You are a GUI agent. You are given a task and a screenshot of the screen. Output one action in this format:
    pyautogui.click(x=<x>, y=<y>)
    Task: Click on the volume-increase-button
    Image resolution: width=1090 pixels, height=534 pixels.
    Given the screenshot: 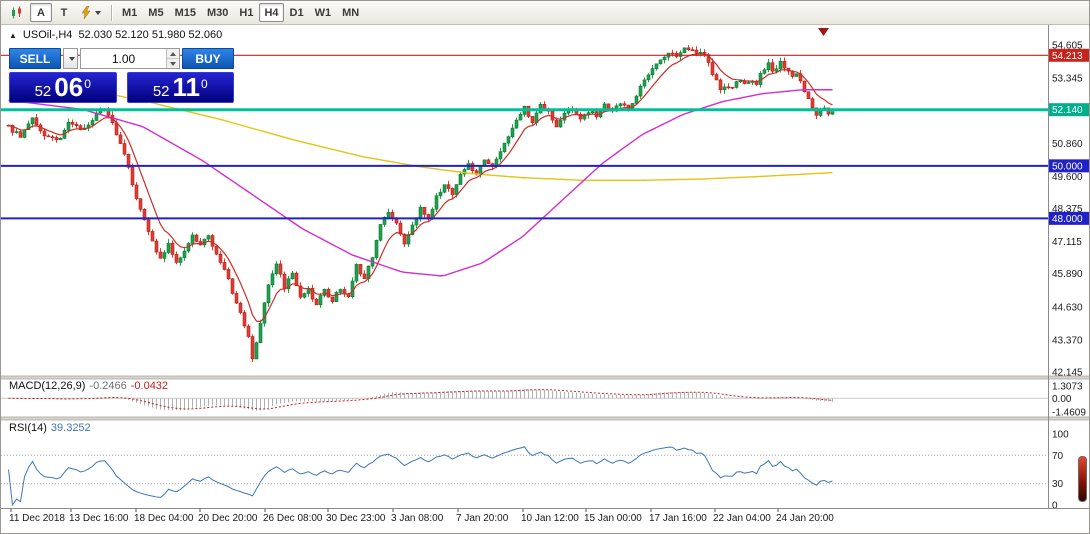 What is the action you would take?
    pyautogui.click(x=173, y=54)
    